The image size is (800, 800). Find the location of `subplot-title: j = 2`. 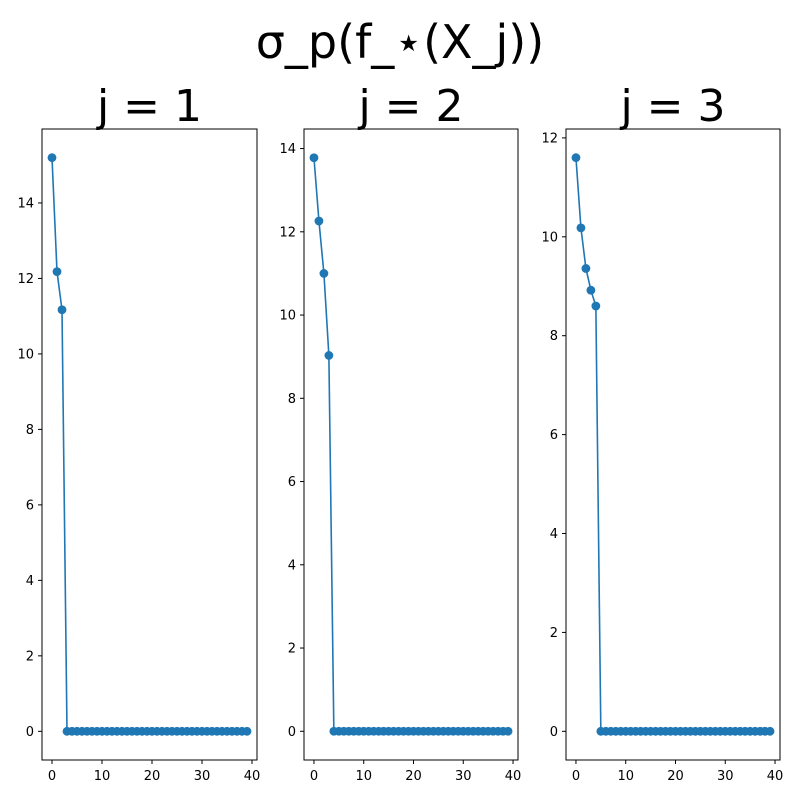

subplot-title: j = 2 is located at coordinates (410, 106).